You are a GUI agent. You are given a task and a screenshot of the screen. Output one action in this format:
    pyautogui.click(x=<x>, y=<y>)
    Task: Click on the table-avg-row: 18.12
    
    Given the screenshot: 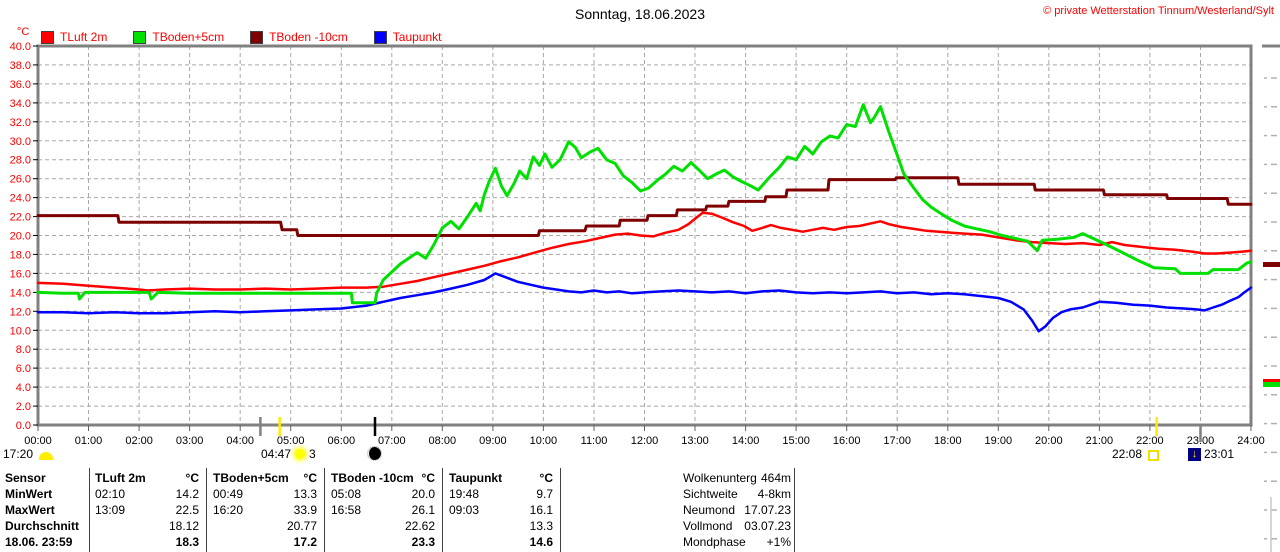 What is the action you would take?
    pyautogui.click(x=183, y=526)
    